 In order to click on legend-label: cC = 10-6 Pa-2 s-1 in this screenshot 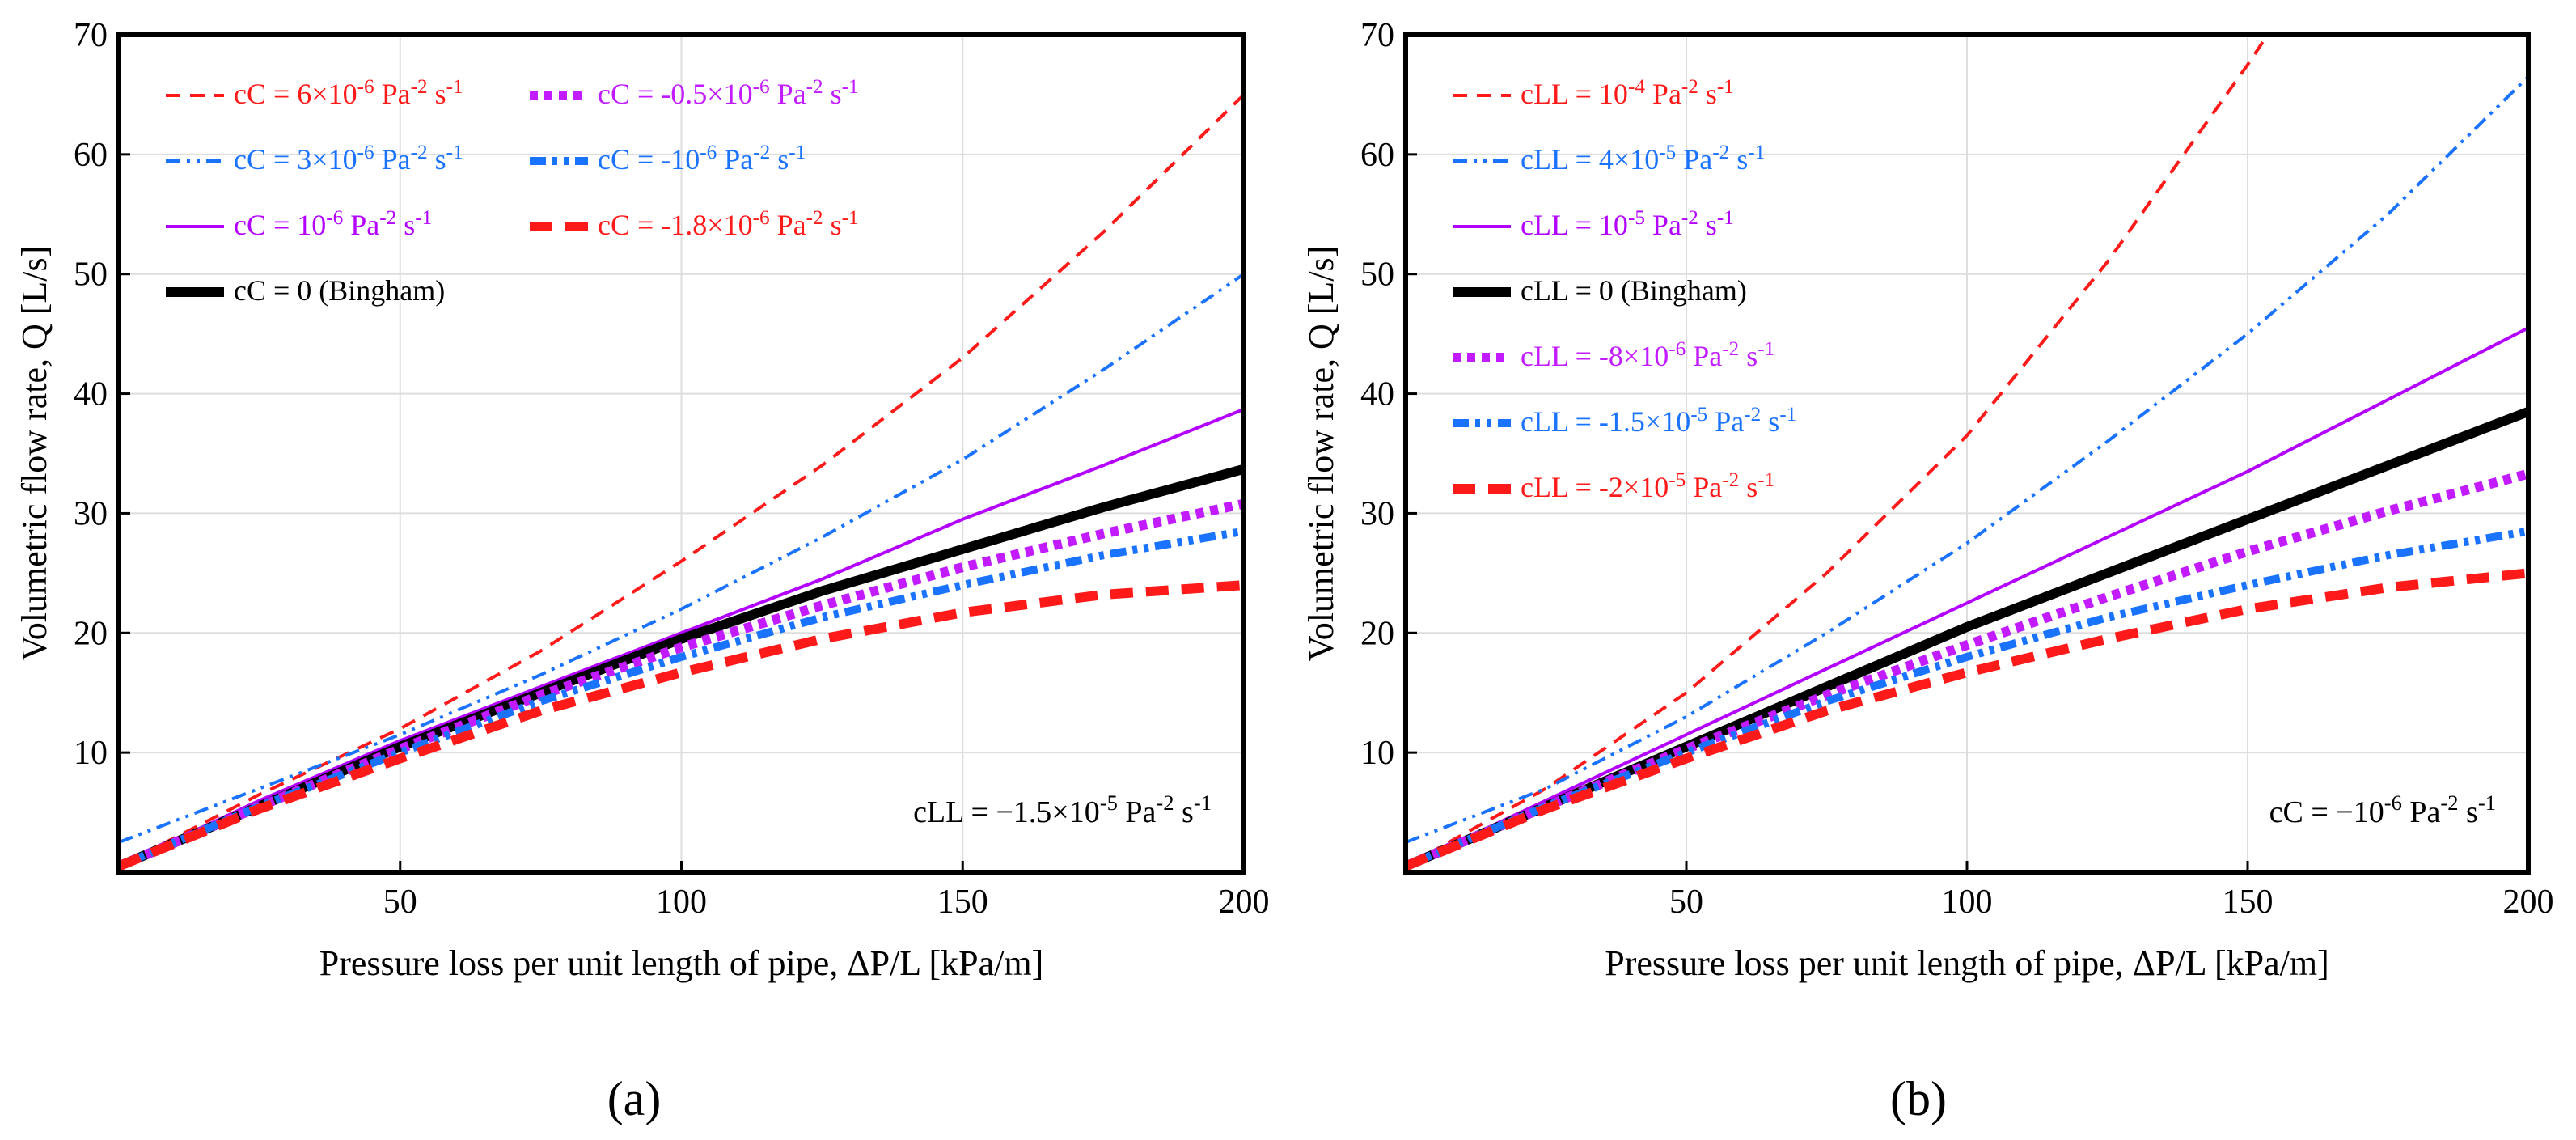, I will do `click(333, 224)`.